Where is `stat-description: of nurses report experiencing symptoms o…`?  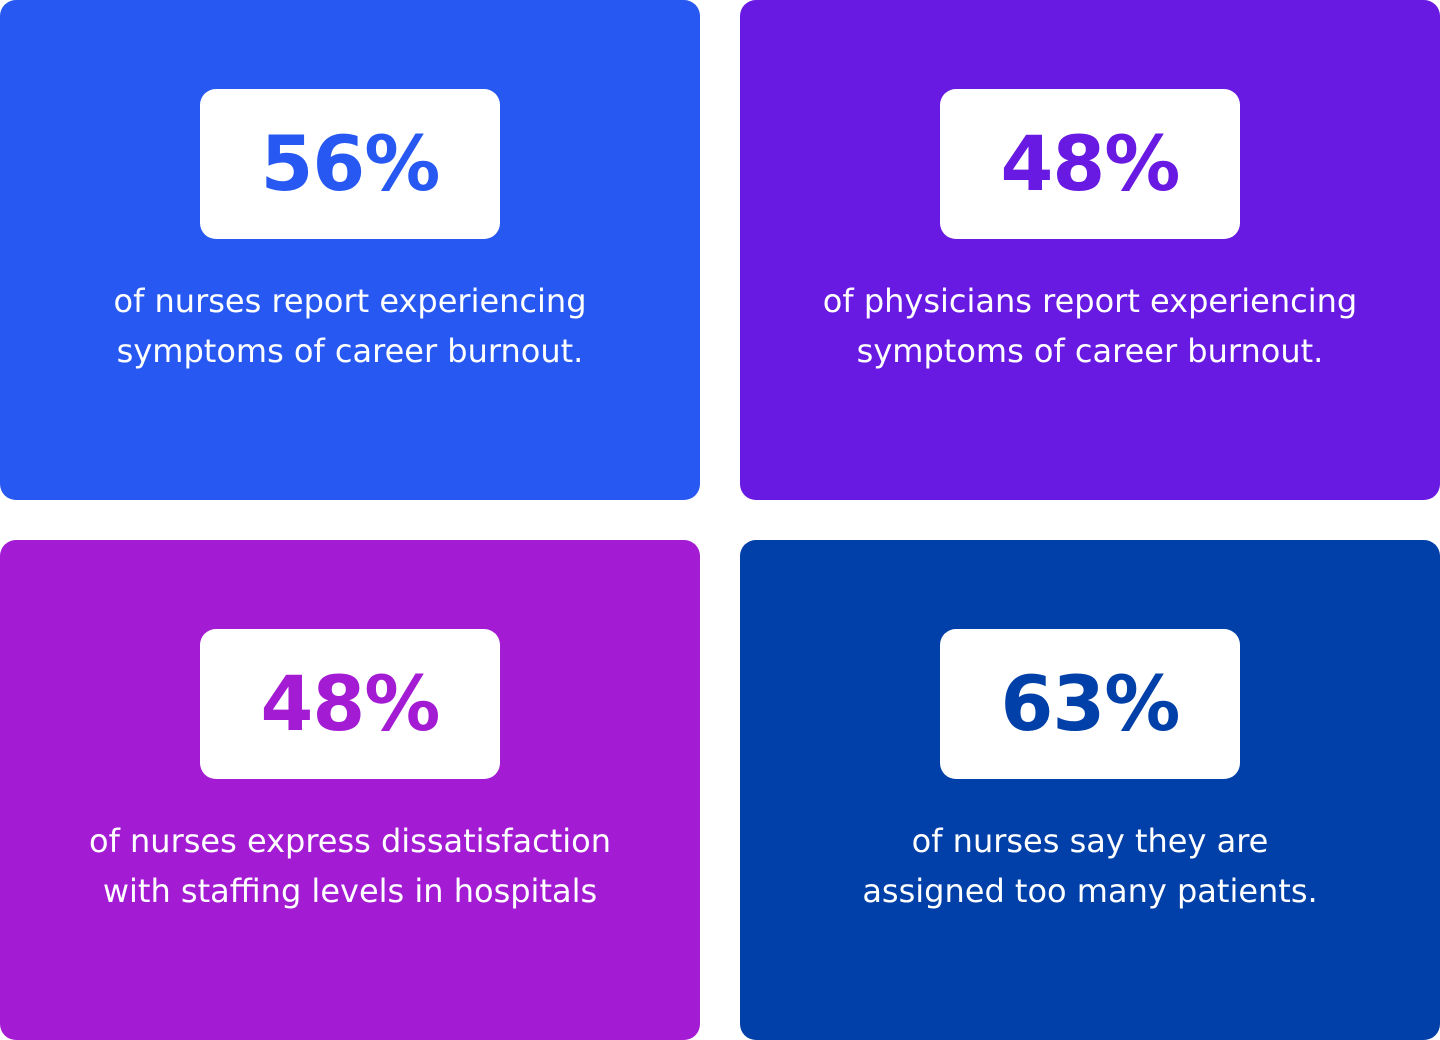
stat-description: of nurses report experiencing symptoms o… is located at coordinates (350, 326).